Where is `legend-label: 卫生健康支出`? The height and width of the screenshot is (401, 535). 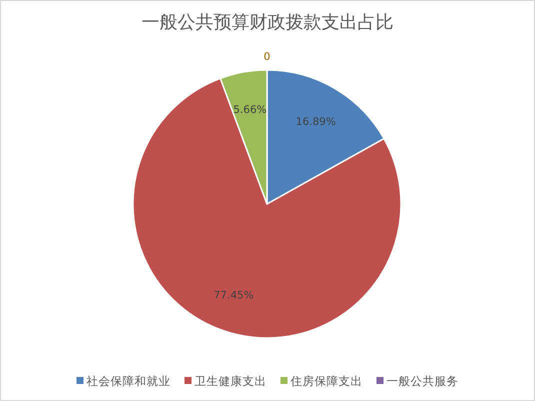
legend-label: 卫生健康支出 is located at coordinates (230, 381).